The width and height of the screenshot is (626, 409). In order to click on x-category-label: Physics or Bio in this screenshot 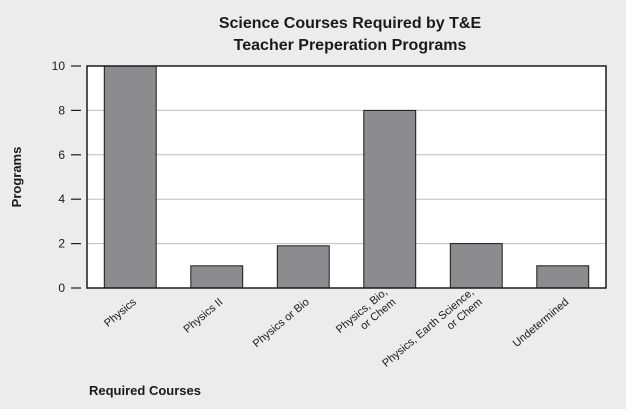, I will do `click(281, 323)`.